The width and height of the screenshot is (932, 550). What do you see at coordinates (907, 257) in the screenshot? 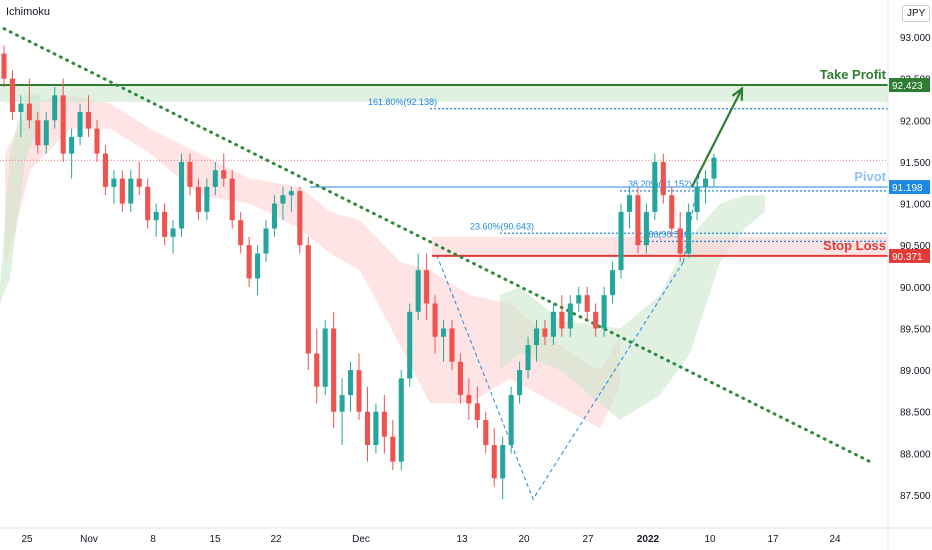
I see `price-tag: 90.371` at bounding box center [907, 257].